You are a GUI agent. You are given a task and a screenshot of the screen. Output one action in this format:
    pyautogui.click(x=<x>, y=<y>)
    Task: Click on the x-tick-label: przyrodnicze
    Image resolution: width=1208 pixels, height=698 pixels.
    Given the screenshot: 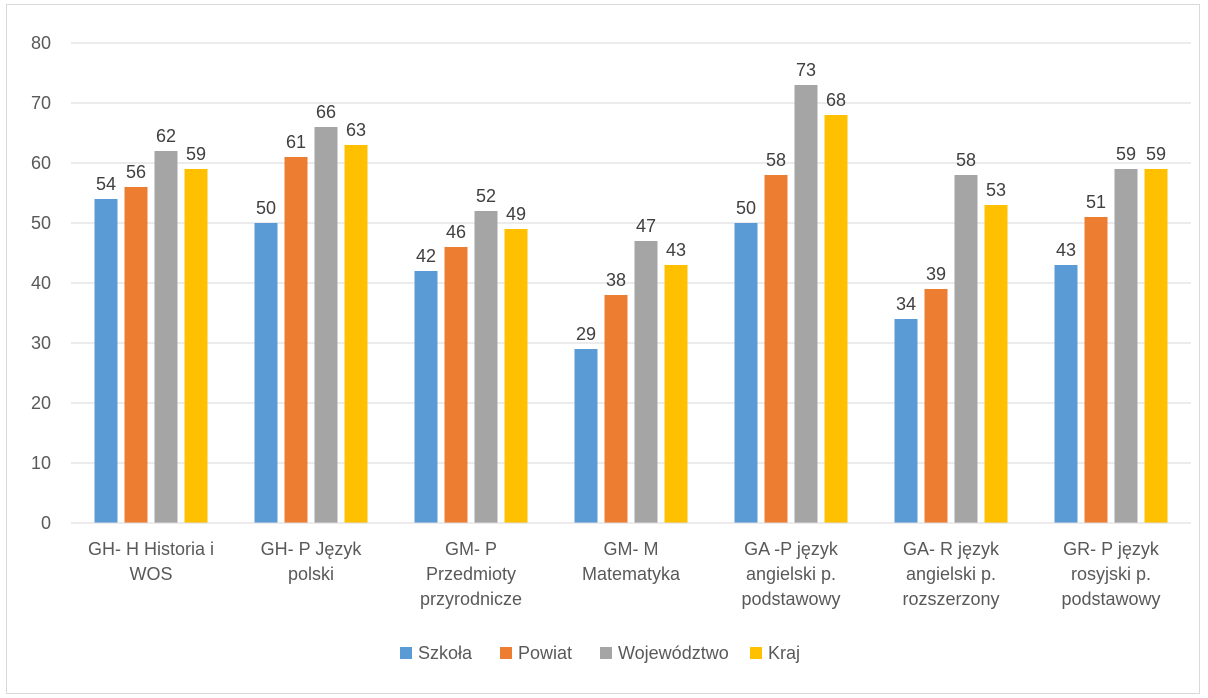 What is the action you would take?
    pyautogui.click(x=471, y=599)
    